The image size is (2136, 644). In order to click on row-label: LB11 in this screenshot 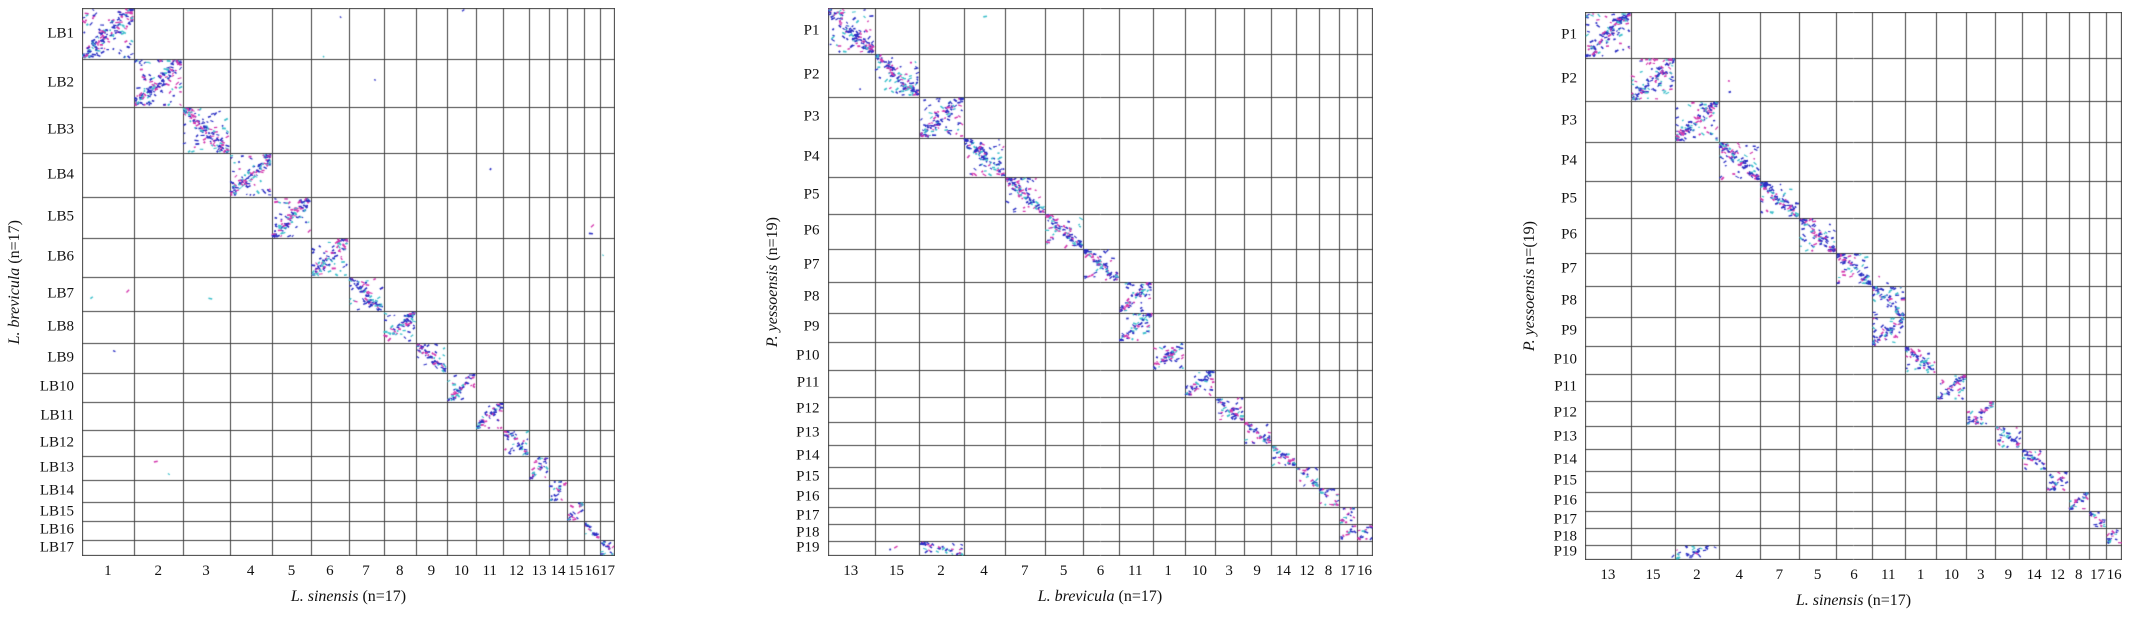, I will do `click(57, 415)`.